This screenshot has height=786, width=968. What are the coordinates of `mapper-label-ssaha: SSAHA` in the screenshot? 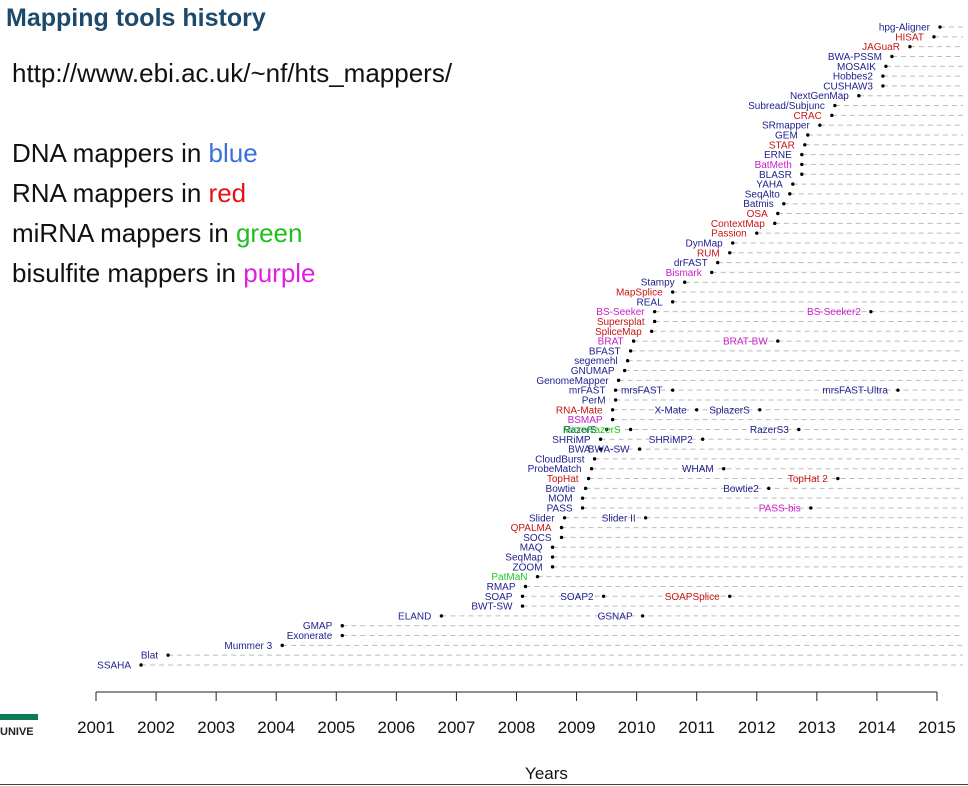 It's located at (114, 666).